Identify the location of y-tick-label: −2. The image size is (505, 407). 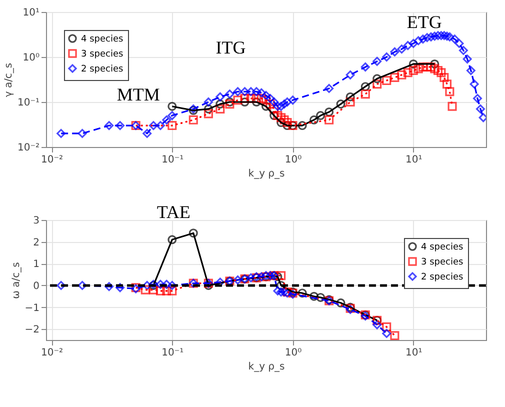
(32, 330).